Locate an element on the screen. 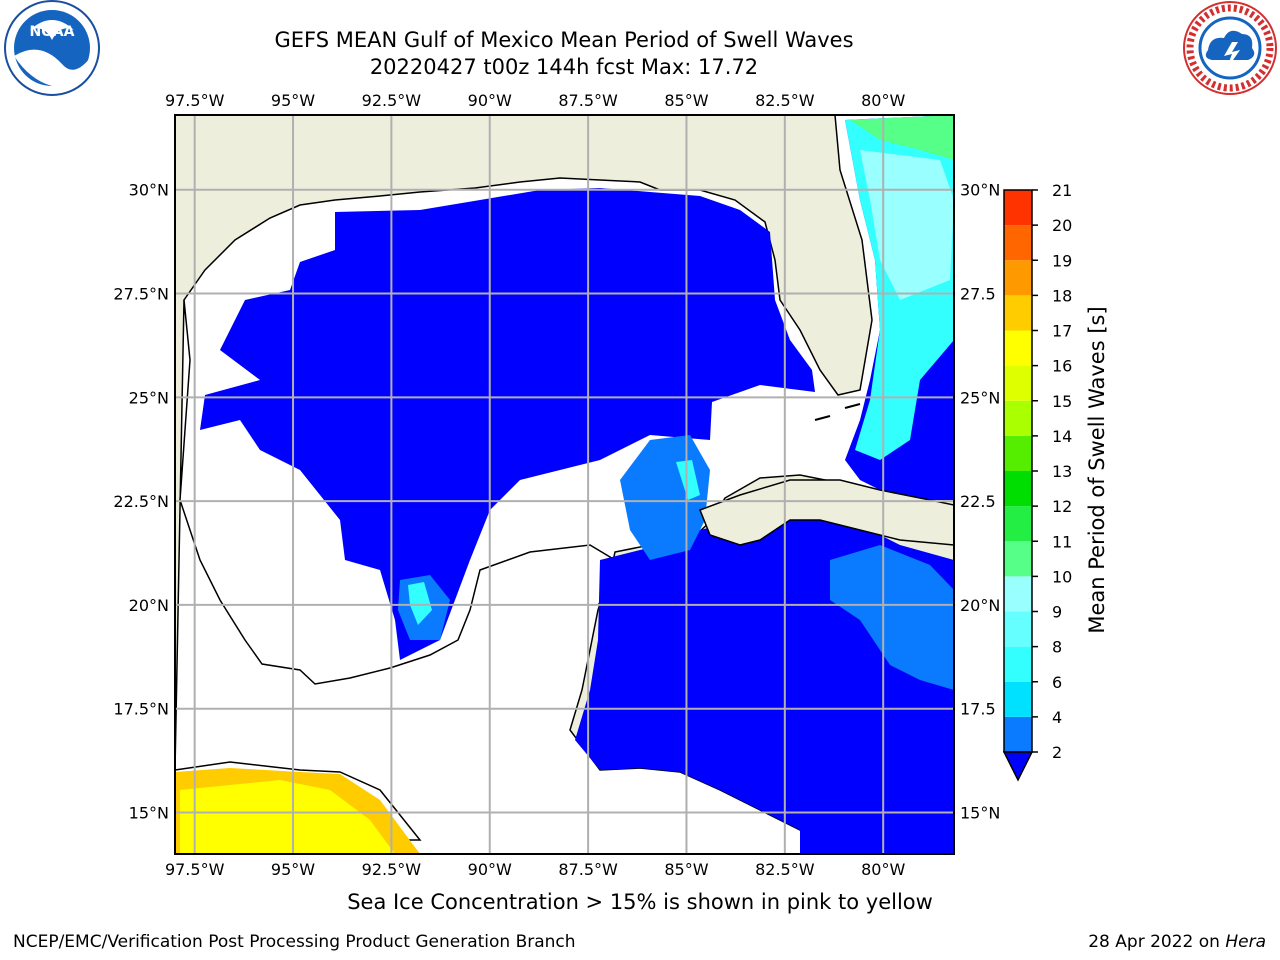 Image resolution: width=1280 pixels, height=960 pixels. lat-tick-label-left: 20°N is located at coordinates (149, 605).